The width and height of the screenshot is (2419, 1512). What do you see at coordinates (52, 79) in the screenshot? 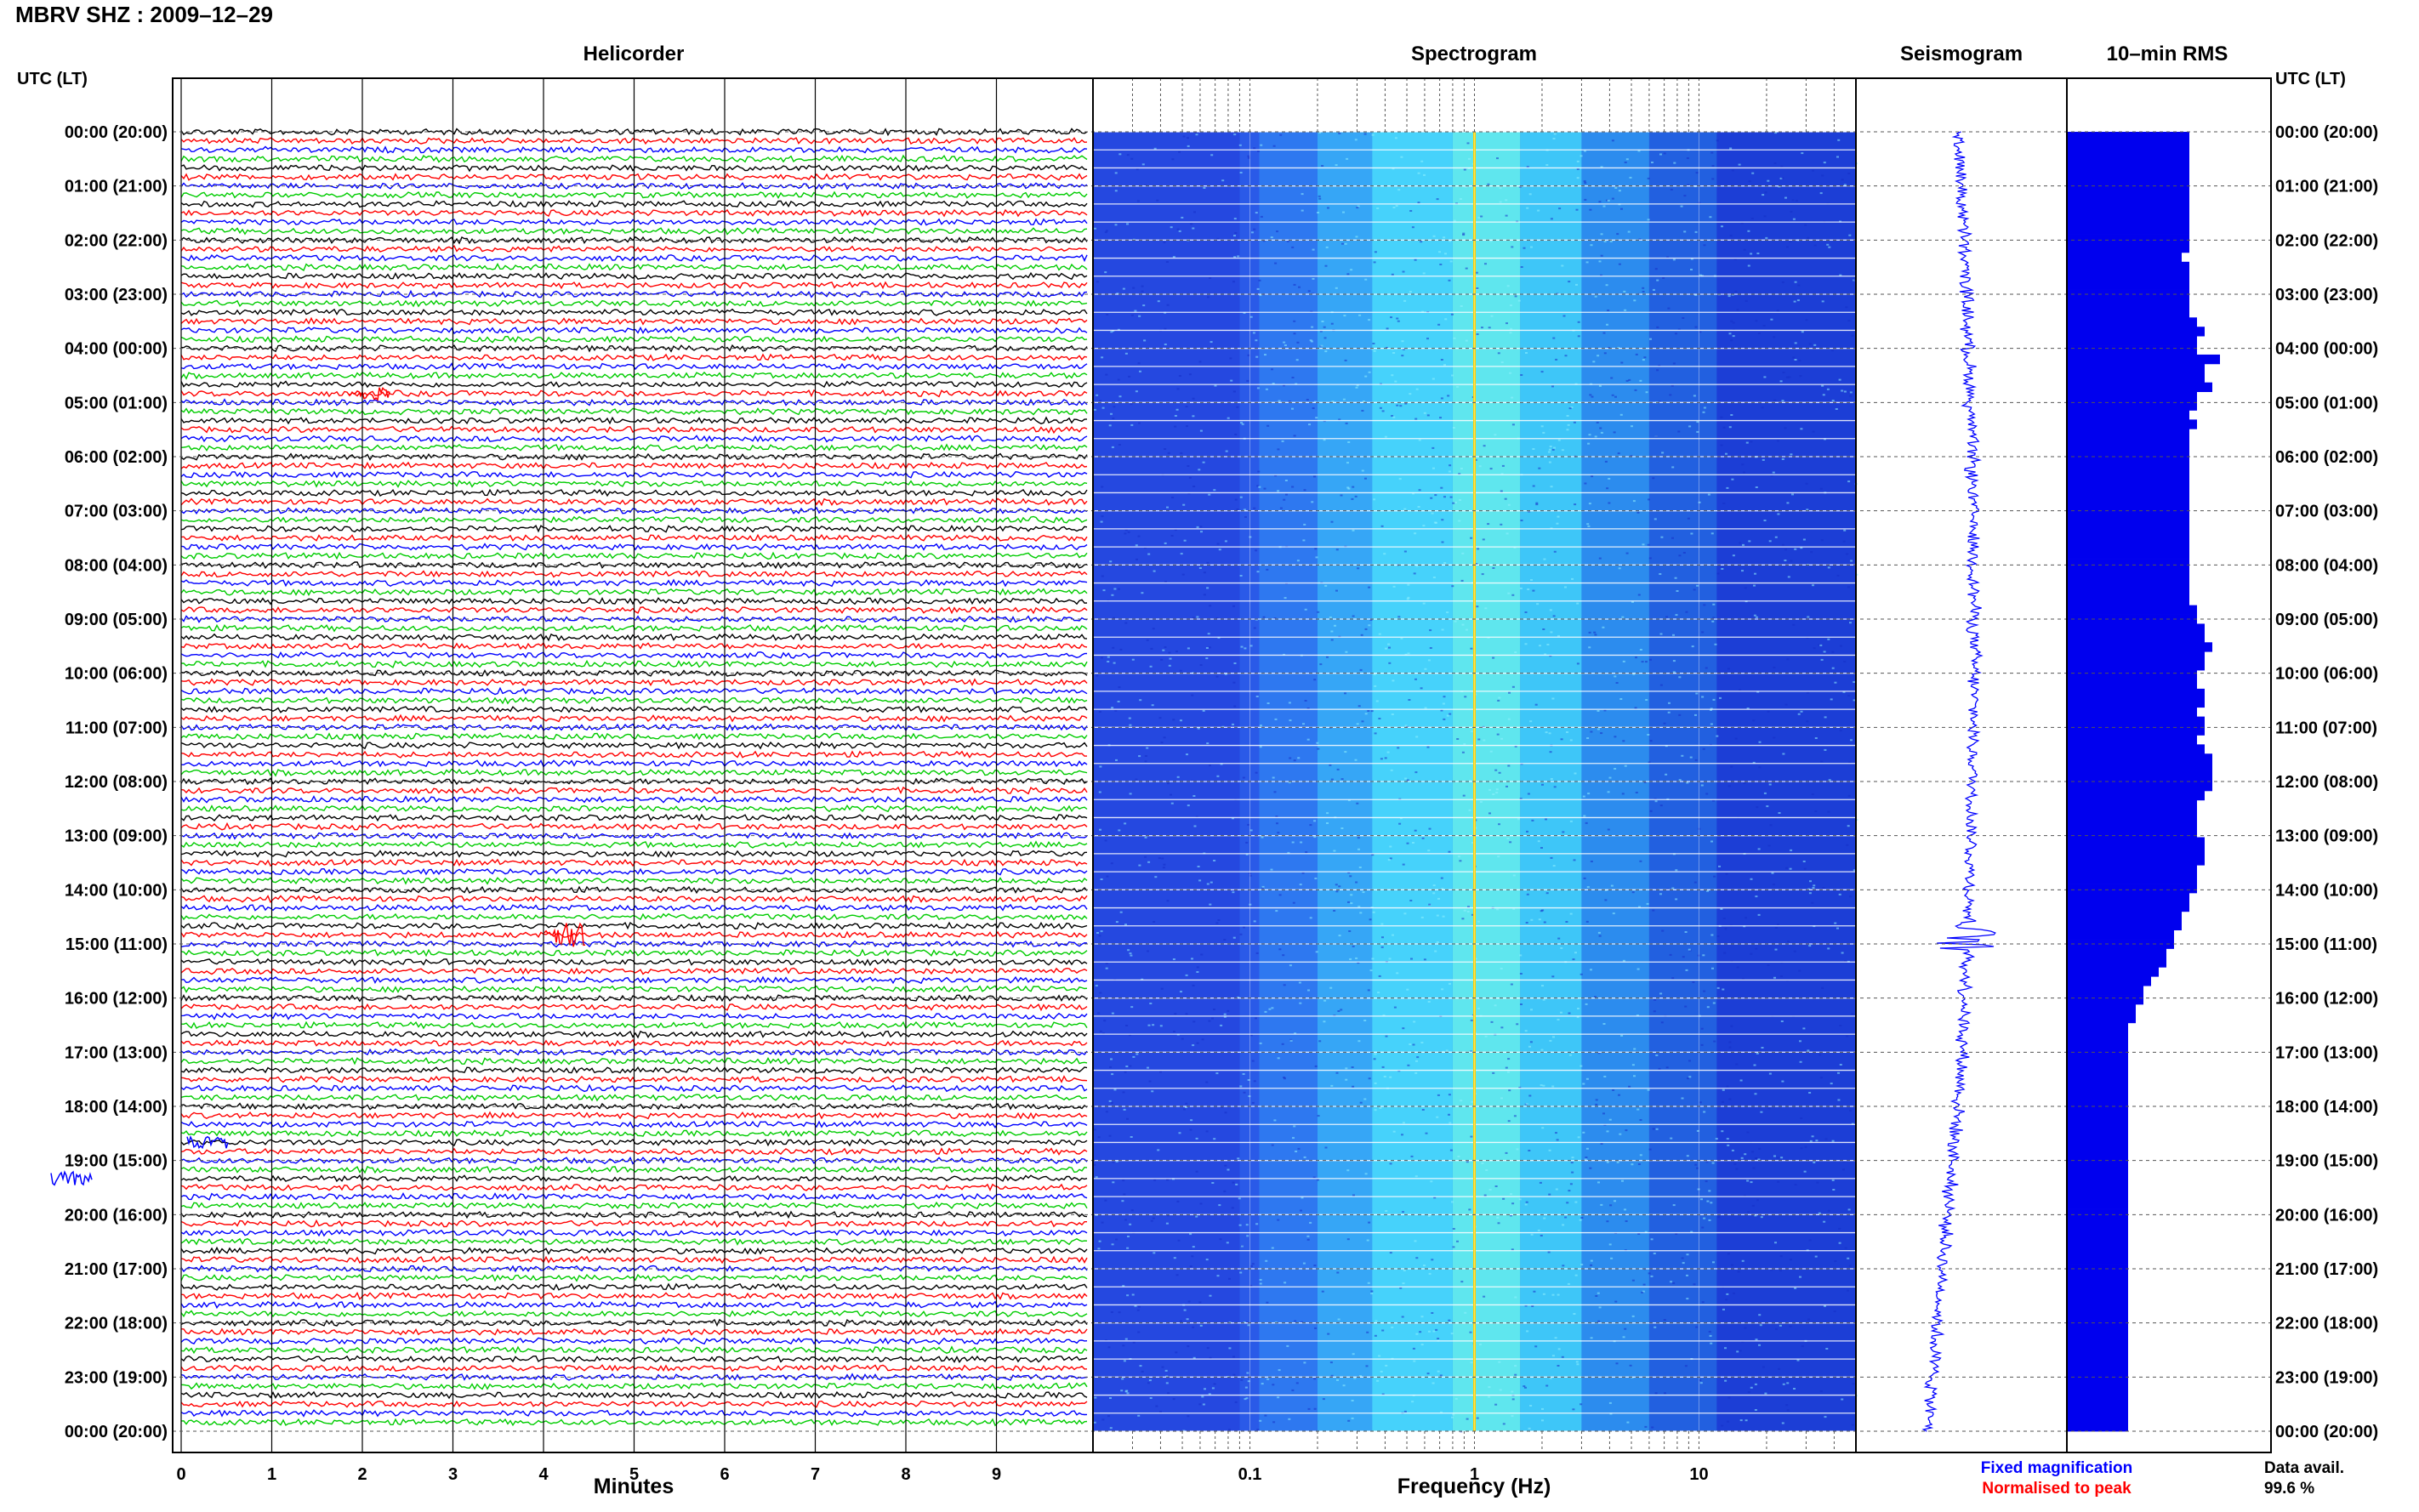
I see `utc-label-left: UTC (LT)` at bounding box center [52, 79].